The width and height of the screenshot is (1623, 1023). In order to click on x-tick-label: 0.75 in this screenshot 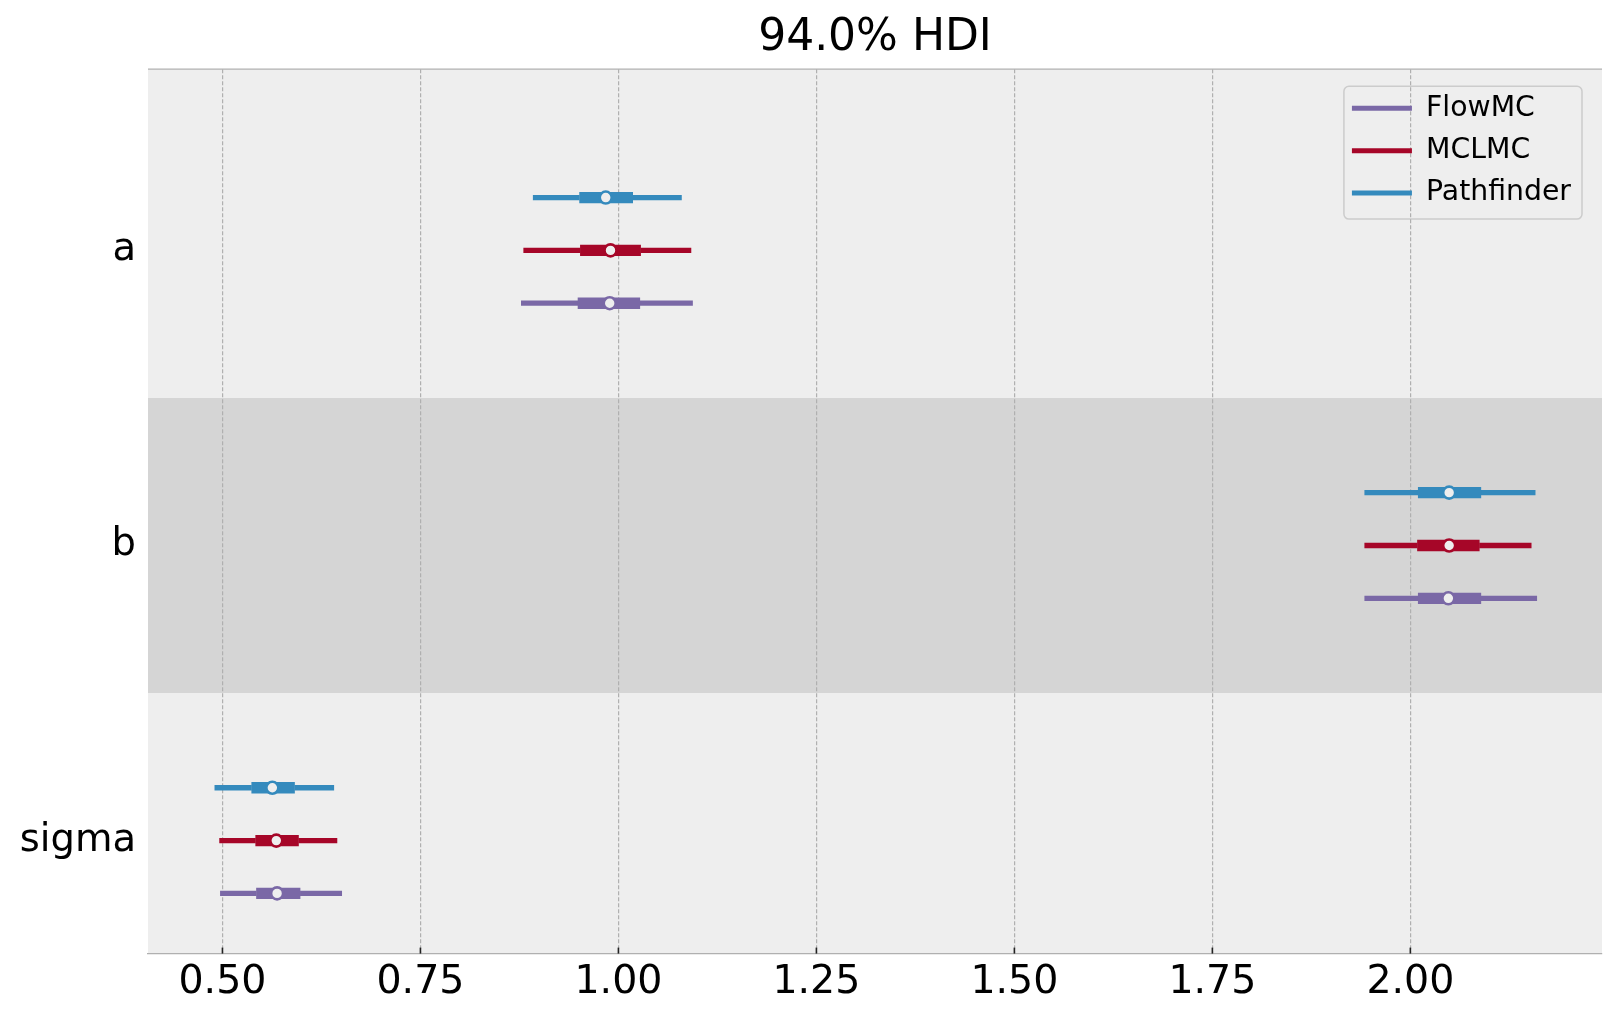, I will do `click(420, 978)`.